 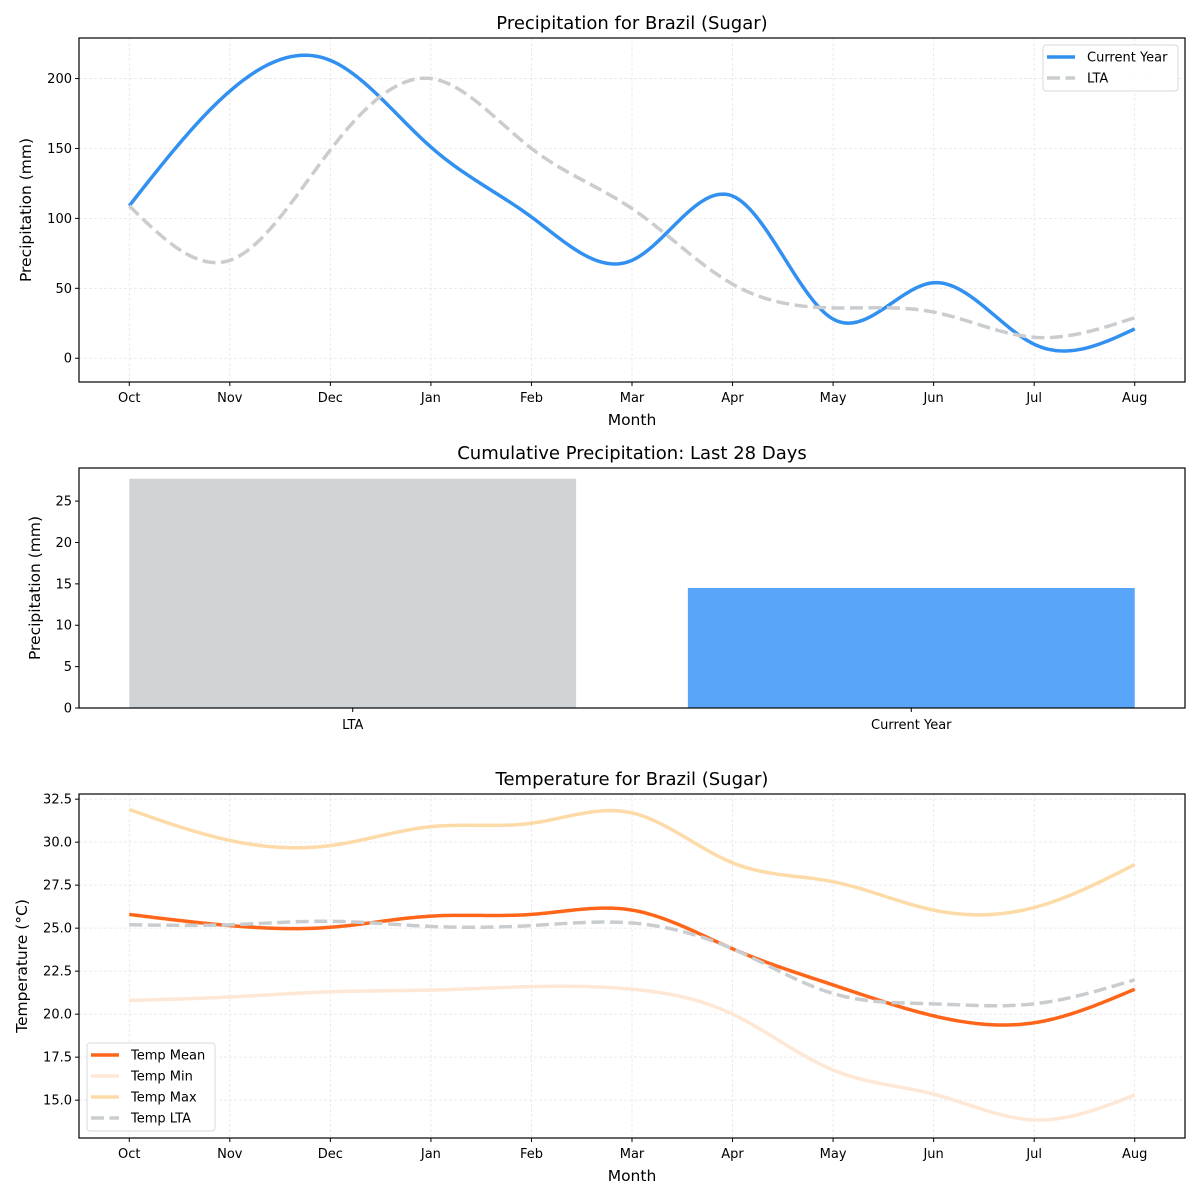 I want to click on y-ticks: 0 5 10 15 20 25, so click(x=67, y=606).